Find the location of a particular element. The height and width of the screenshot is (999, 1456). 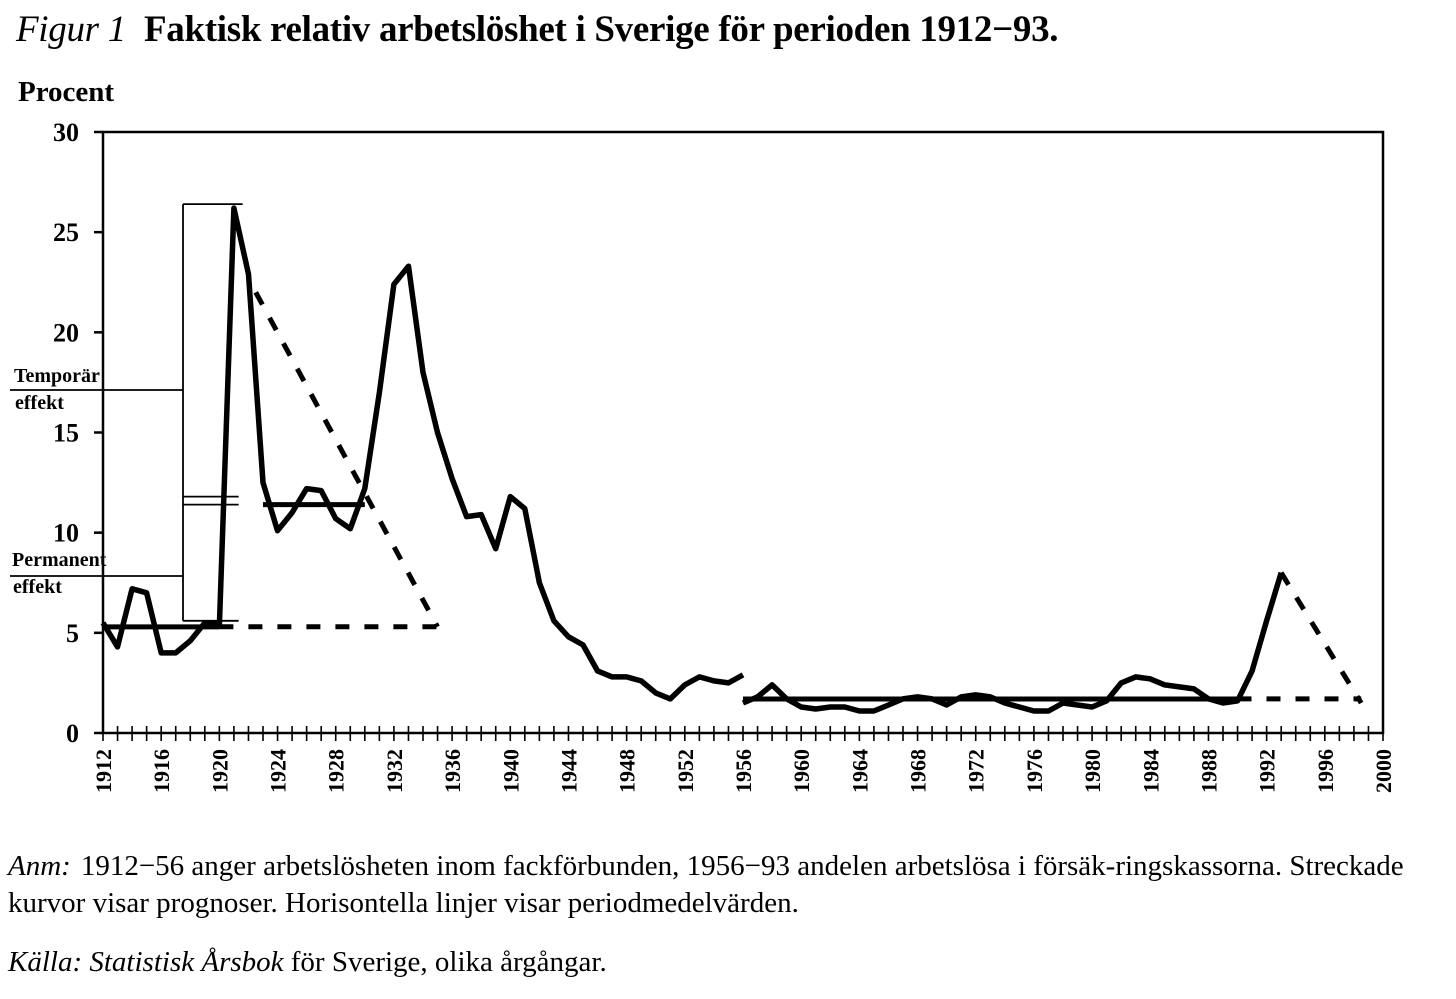

x-tick-label: 1964 is located at coordinates (859, 771).